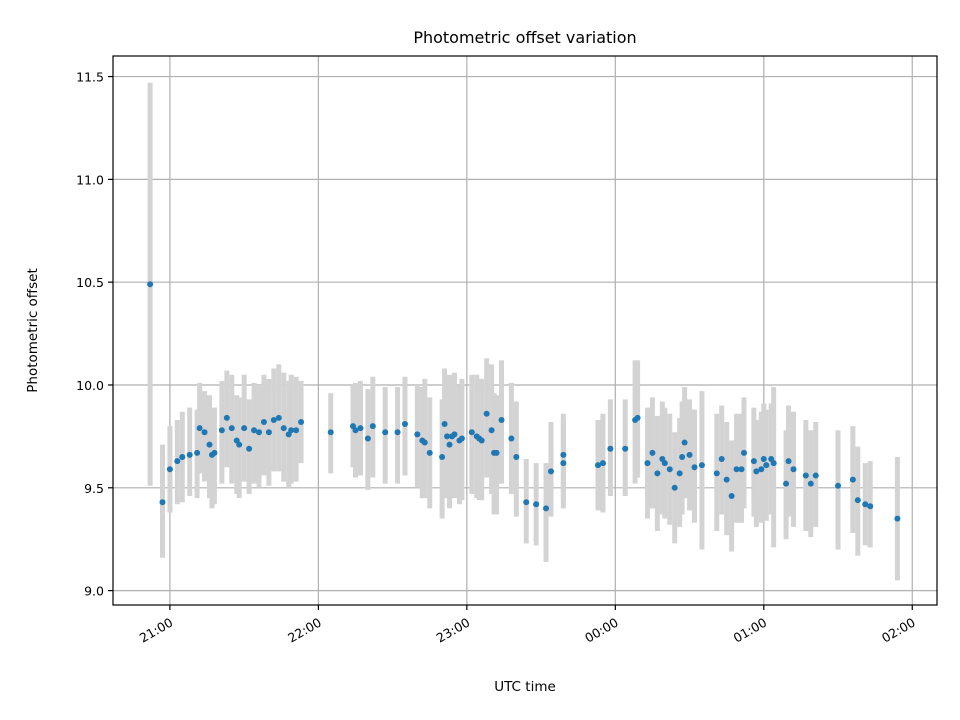 The width and height of the screenshot is (960, 720). I want to click on x-tick-label: 02:00, so click(898, 630).